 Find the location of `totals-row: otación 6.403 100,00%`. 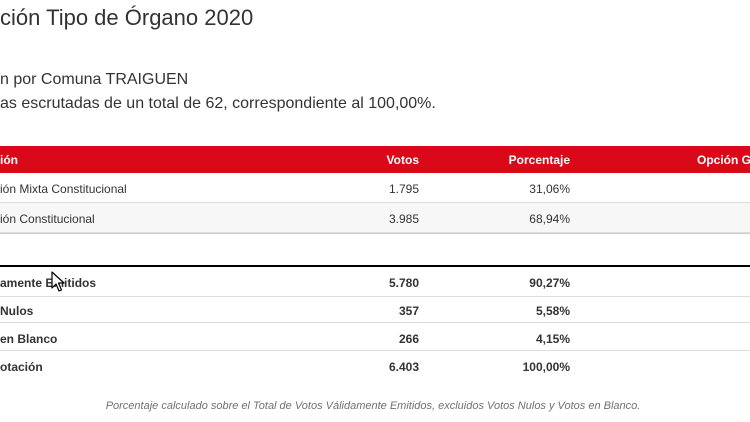

totals-row: otación 6.403 100,00% is located at coordinates (375, 365).